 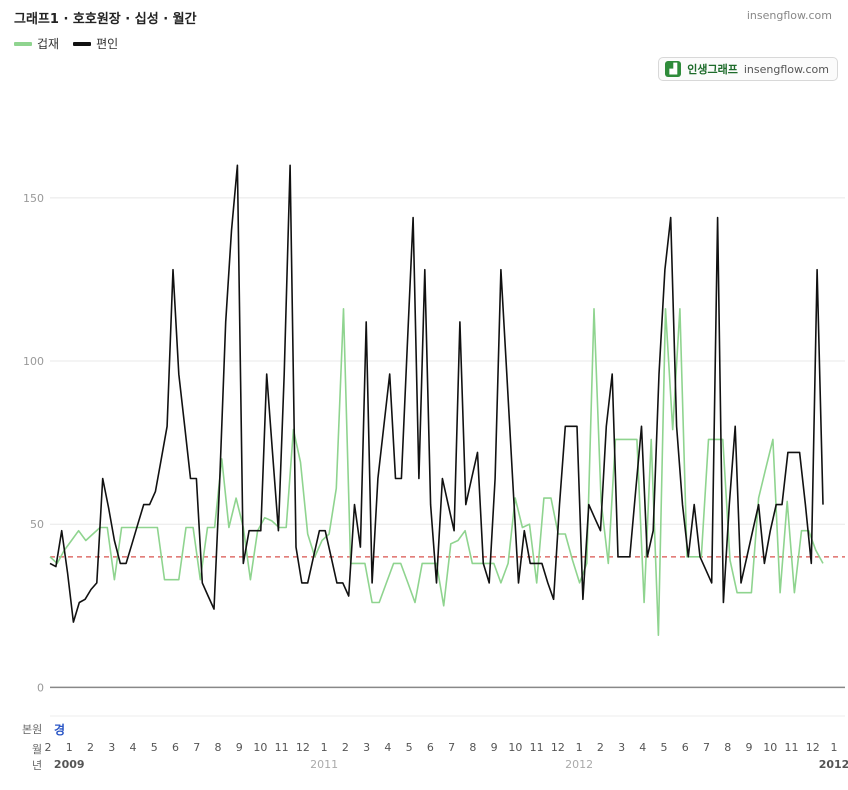 I want to click on chart-title: 그래프1 · 호호원장 · 십성 · 월간, so click(x=105, y=19).